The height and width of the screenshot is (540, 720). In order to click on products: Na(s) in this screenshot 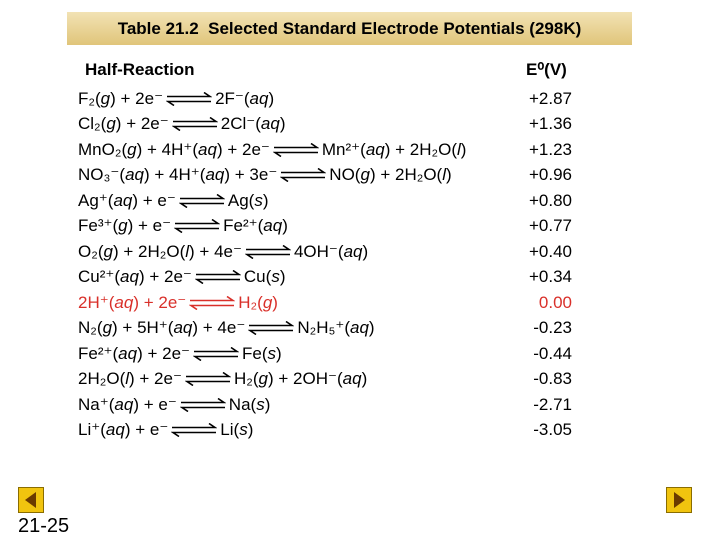, I will do `click(249, 404)`.